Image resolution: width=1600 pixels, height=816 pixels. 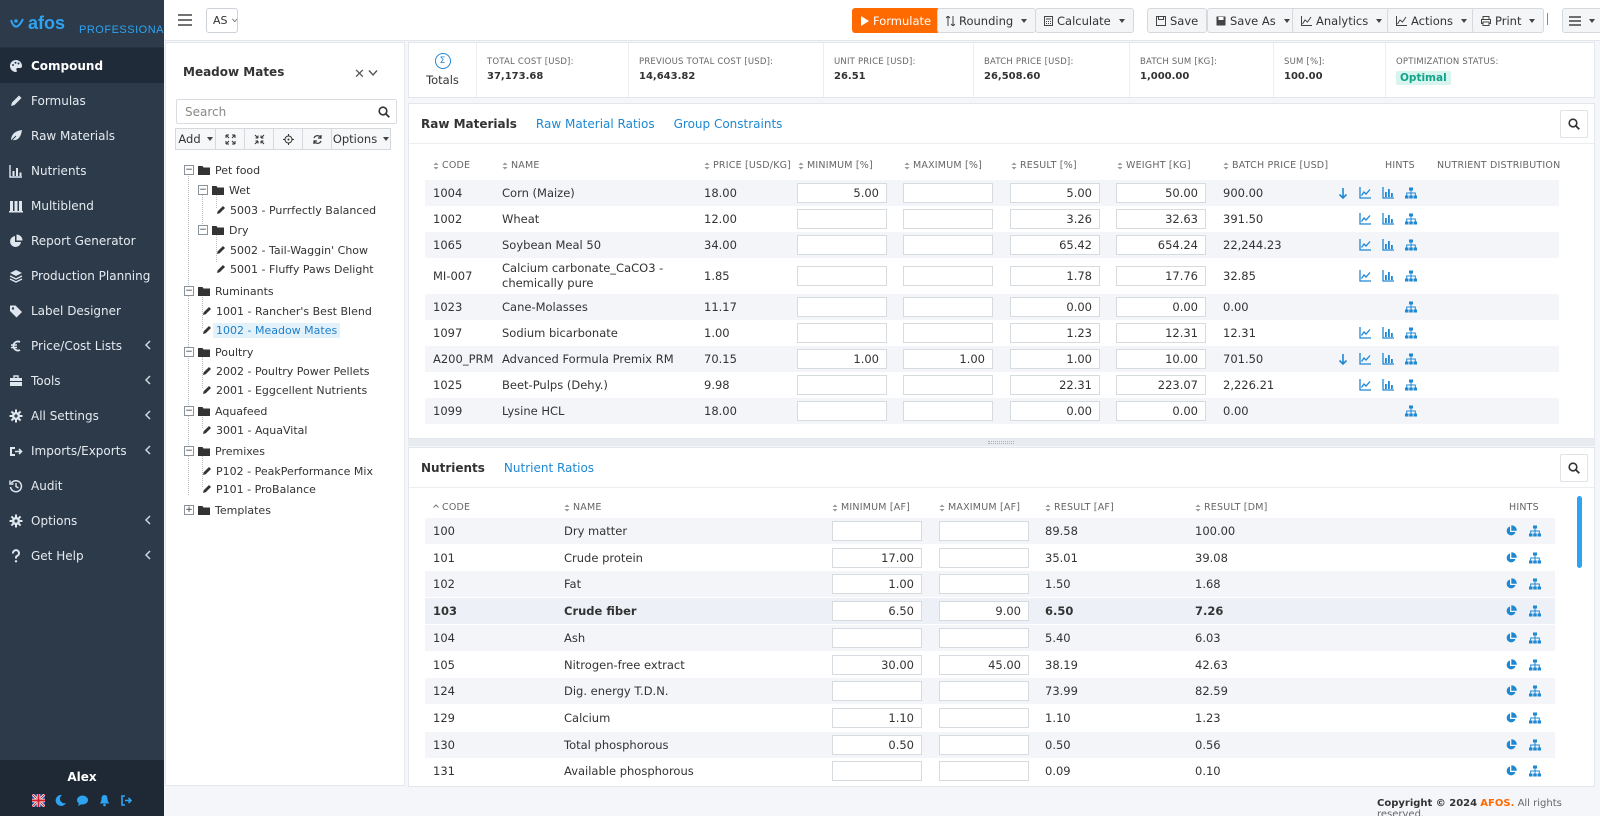 What do you see at coordinates (1161, 333) in the screenshot?
I see `weight-input: 12.31` at bounding box center [1161, 333].